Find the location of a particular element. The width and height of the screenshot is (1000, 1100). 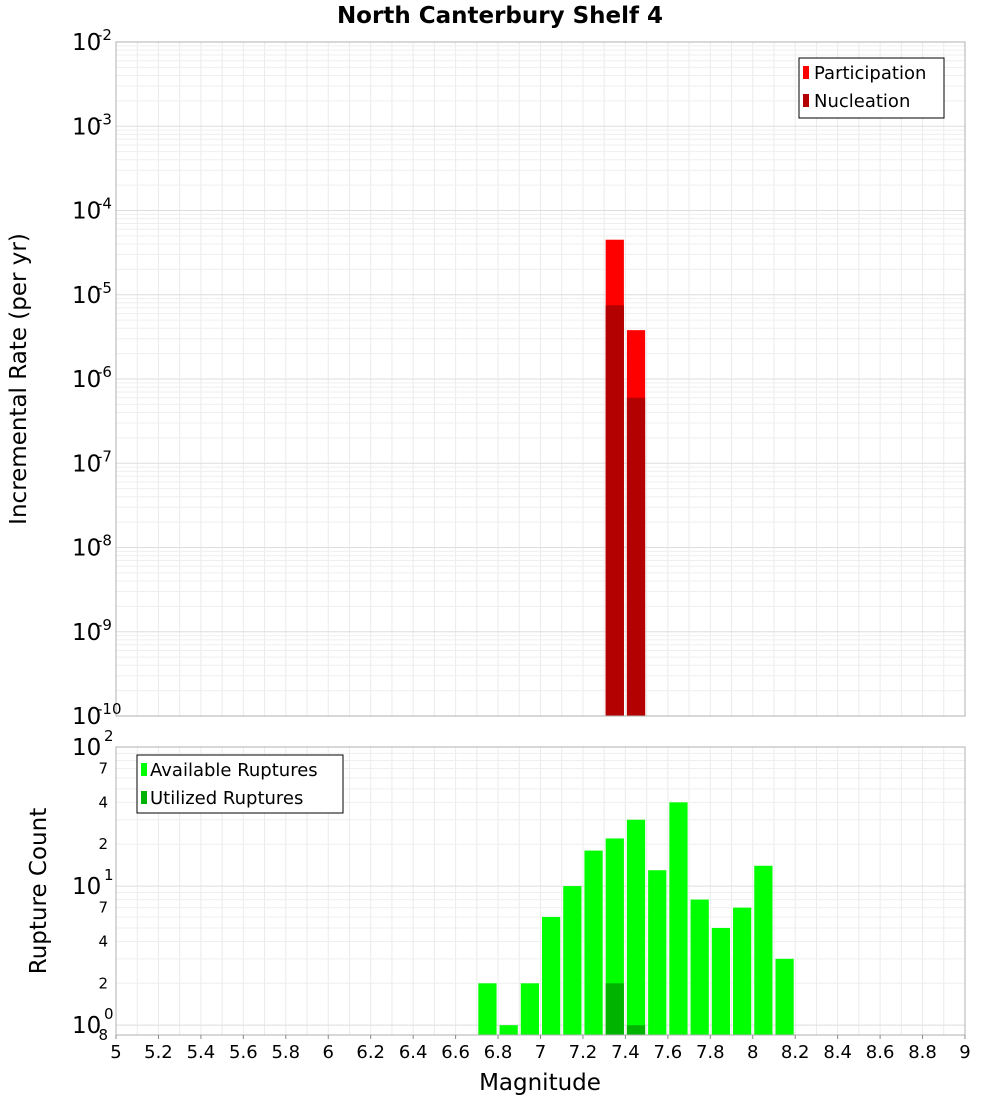

bottom-y-major-tick: 10 0 is located at coordinates (93, 1022).